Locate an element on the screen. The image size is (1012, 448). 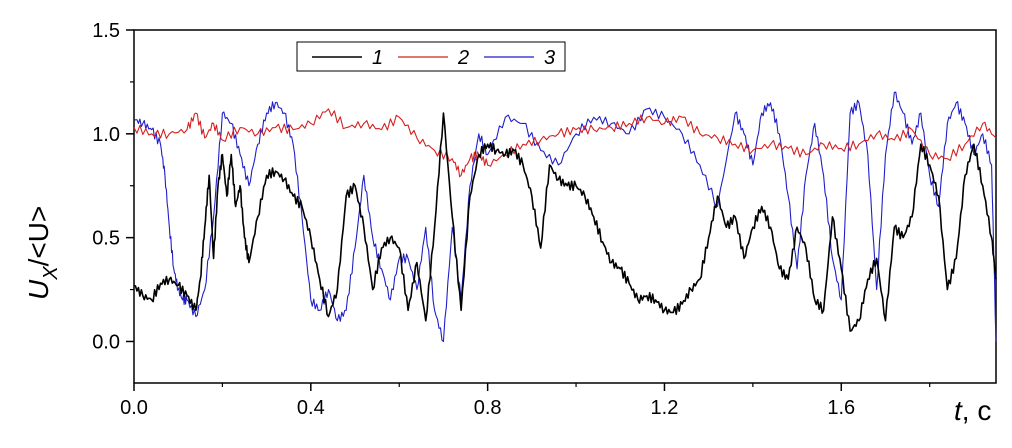
x-axis-title: t, c is located at coordinates (972, 410).